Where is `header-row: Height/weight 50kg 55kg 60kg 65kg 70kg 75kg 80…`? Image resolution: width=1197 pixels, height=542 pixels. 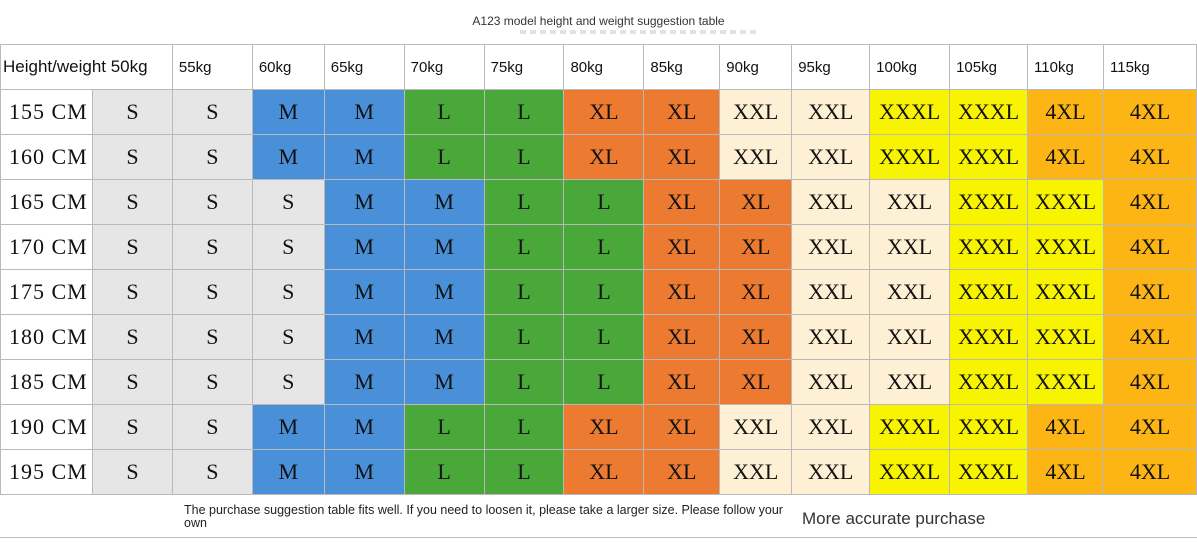
header-row: Height/weight 50kg 55kg 60kg 65kg 70kg 75kg 80… is located at coordinates (598, 67).